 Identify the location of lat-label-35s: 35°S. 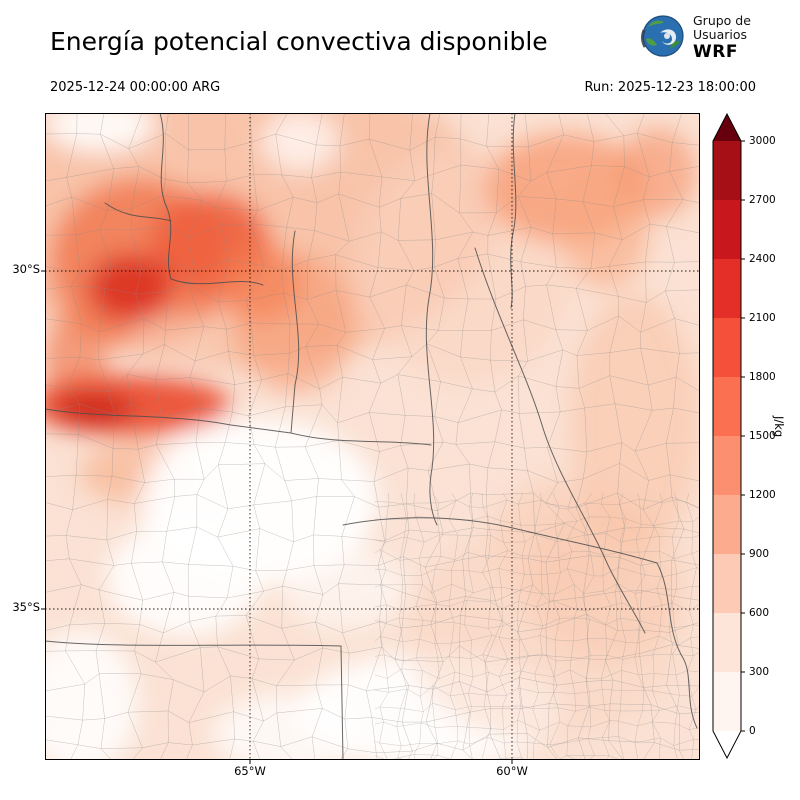
(26, 607).